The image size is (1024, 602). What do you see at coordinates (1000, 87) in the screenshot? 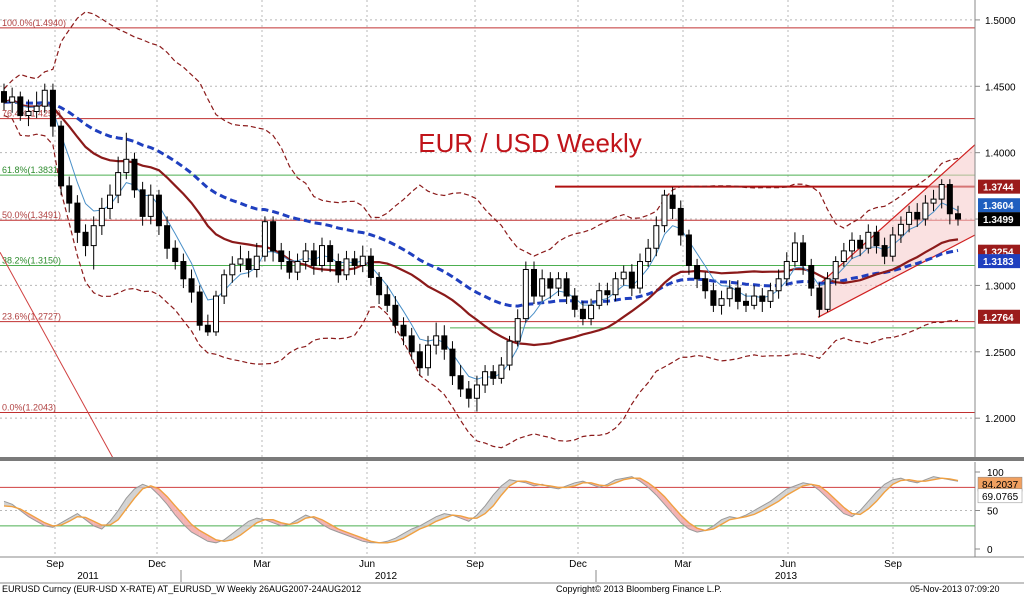
I see `price-tick-label: 1.4500` at bounding box center [1000, 87].